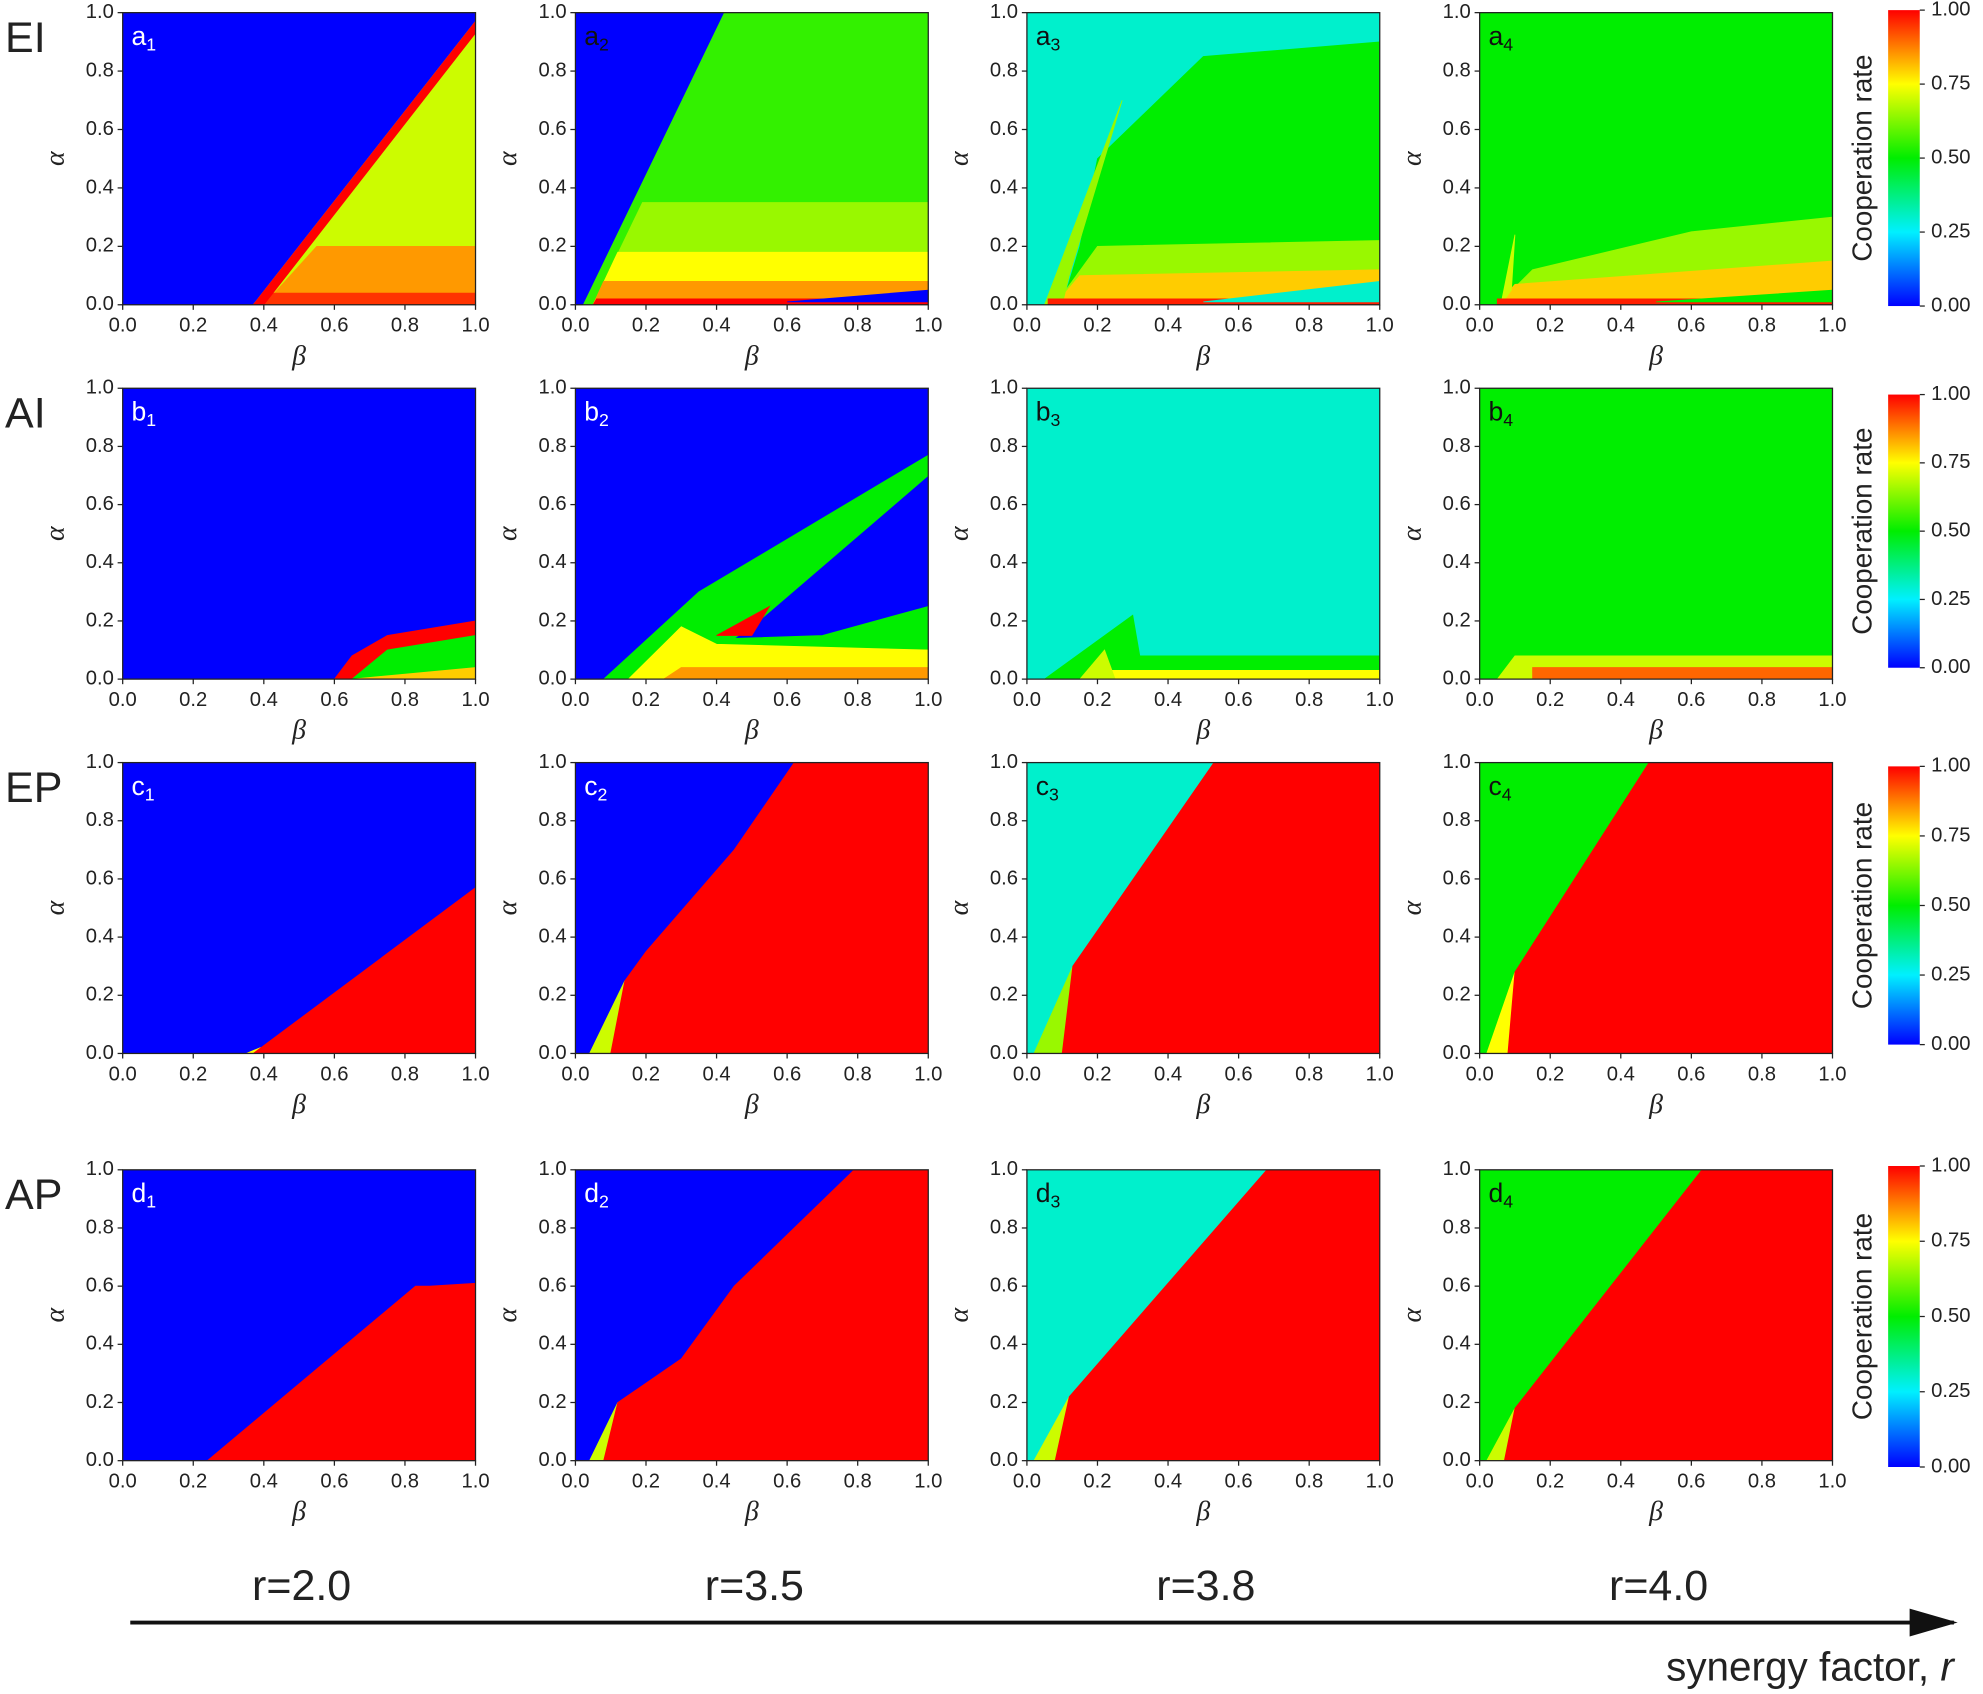 Image resolution: width=1983 pixels, height=1694 pixels. I want to click on panel-label: d2, so click(596, 1194).